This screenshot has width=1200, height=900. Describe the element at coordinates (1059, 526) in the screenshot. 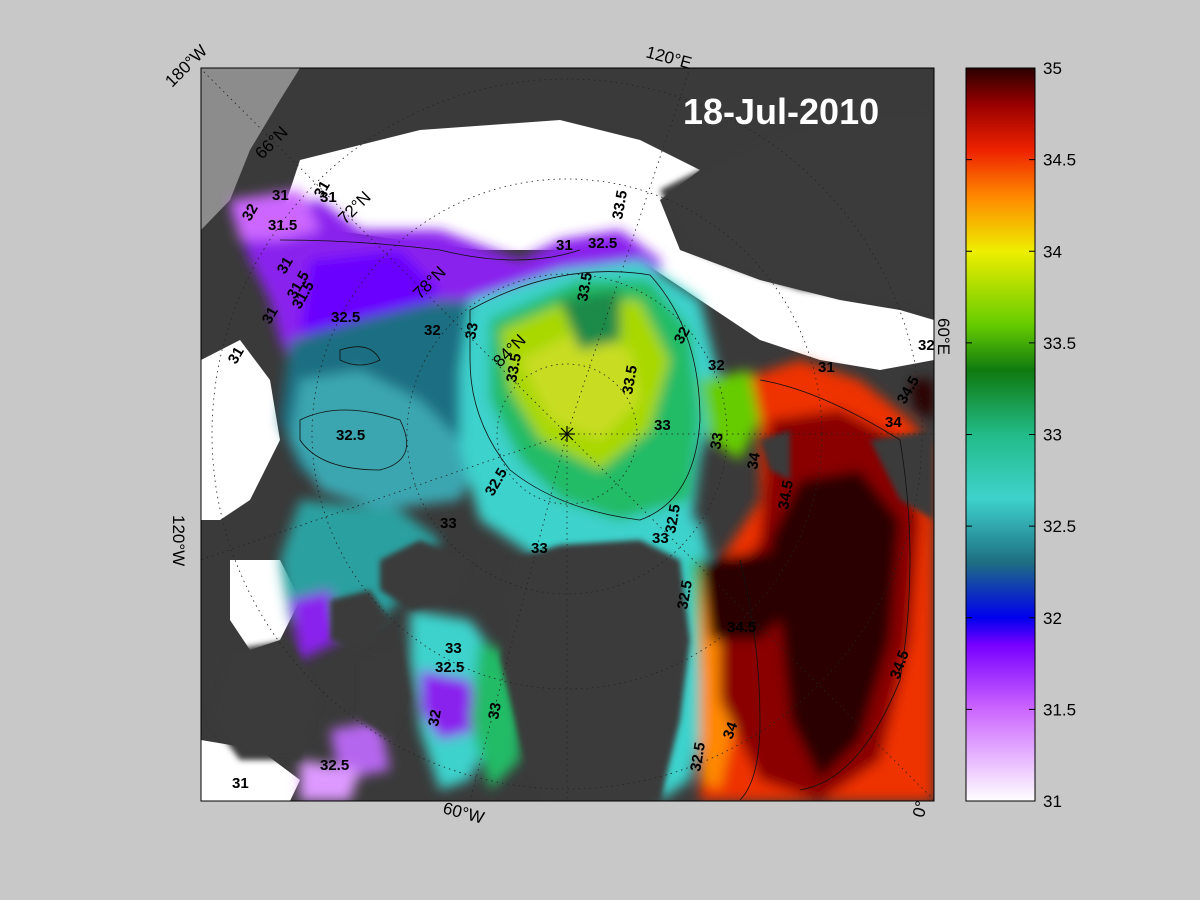

I see `colorbar-tick-label: 32.5` at that location.